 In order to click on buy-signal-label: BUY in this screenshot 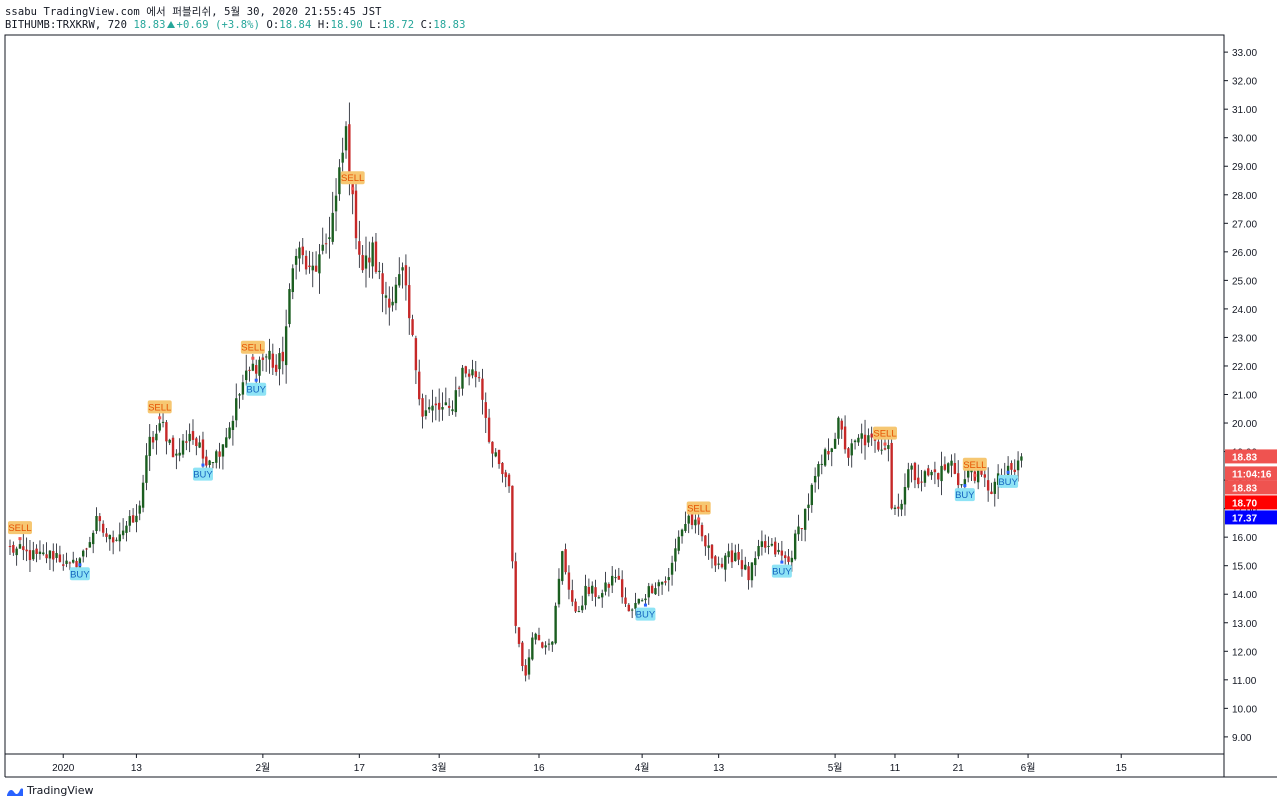, I will do `click(256, 390)`.